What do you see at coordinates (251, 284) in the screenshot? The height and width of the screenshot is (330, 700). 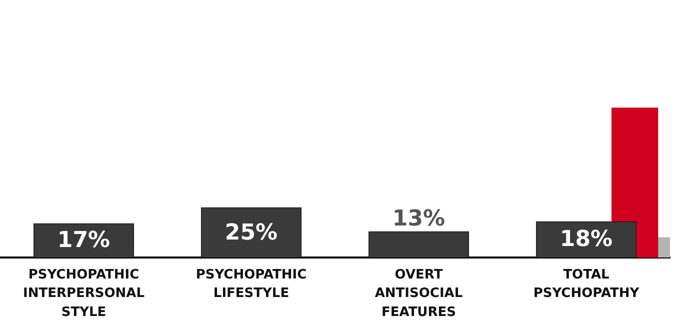 I see `x-tick-label: PSYCHOPATHIC LIFESTYLE` at bounding box center [251, 284].